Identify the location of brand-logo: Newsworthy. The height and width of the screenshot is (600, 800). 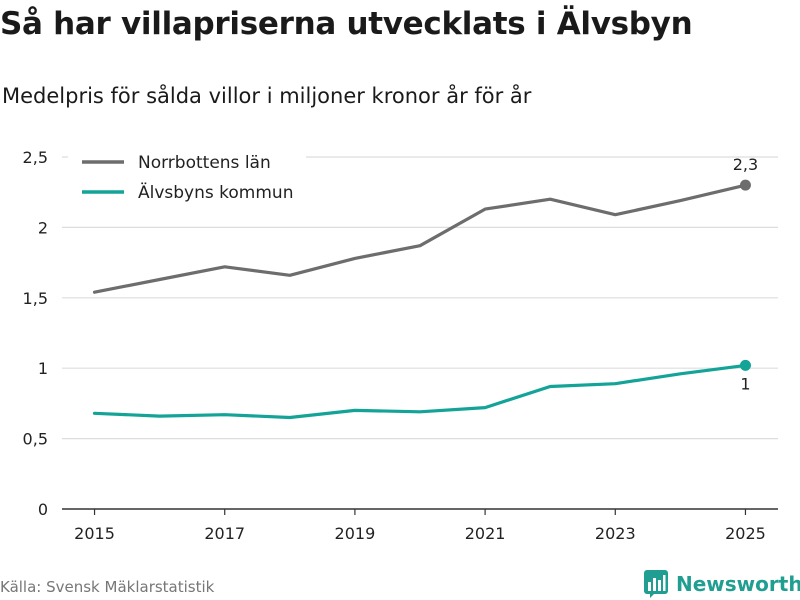
(722, 584).